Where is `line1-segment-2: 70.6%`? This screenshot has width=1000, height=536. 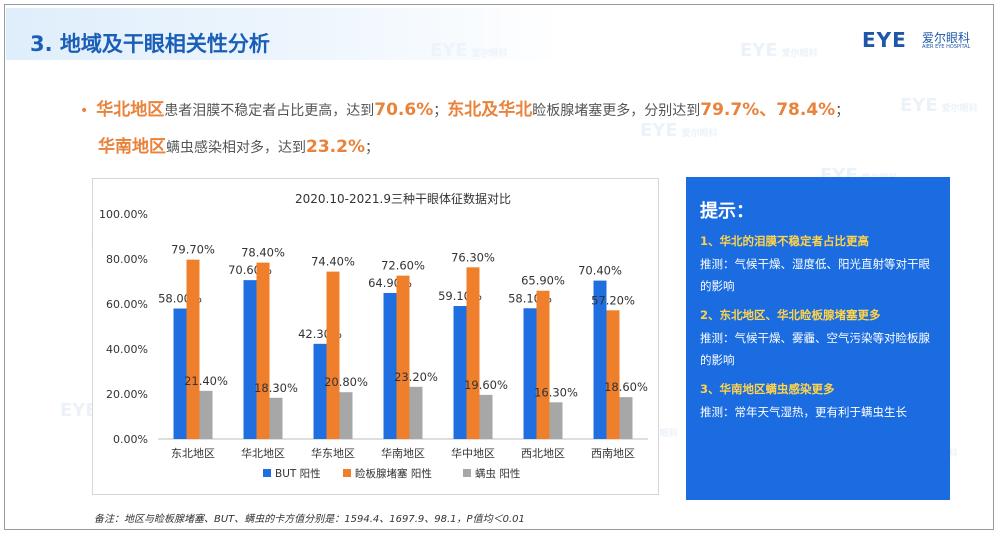
line1-segment-2: 70.6% is located at coordinates (404, 110).